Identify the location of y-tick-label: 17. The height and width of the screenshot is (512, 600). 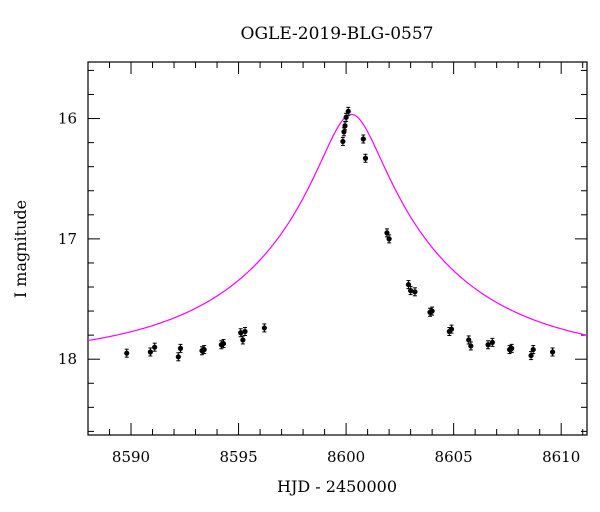
(67, 239).